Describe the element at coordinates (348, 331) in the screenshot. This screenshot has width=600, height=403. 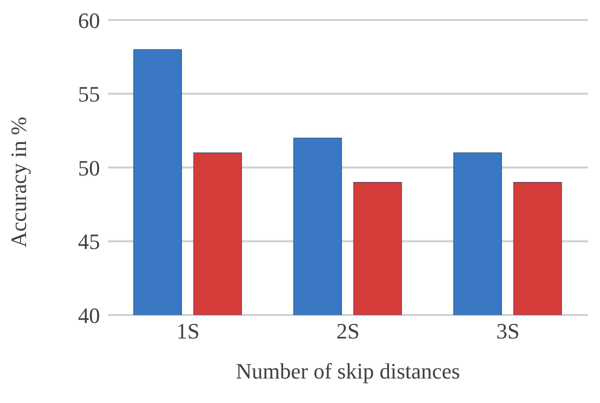
I see `x-tick-label: 2S` at that location.